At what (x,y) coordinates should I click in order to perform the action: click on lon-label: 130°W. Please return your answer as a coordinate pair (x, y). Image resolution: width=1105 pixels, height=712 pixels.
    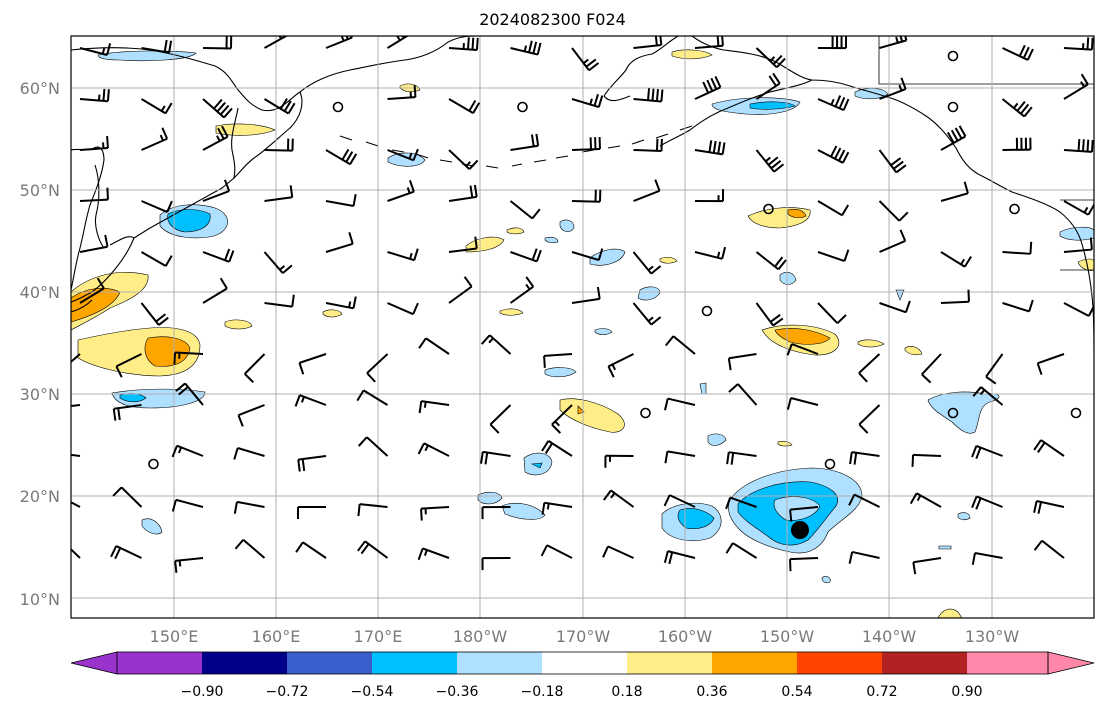
    Looking at the image, I should click on (992, 636).